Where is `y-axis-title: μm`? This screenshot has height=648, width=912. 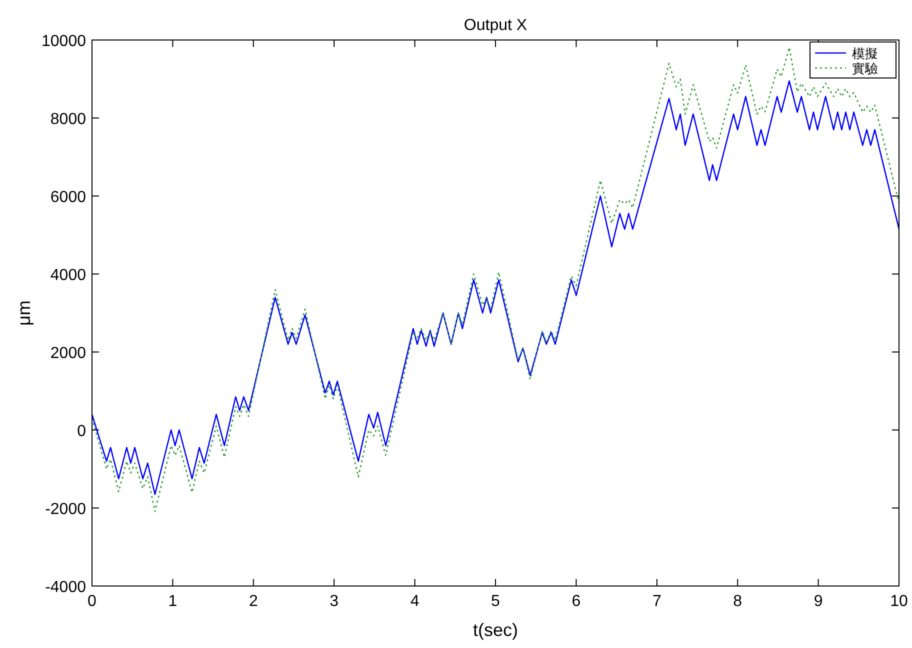 y-axis-title: μm is located at coordinates (24, 313).